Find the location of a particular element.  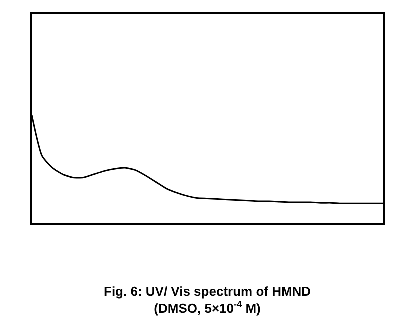

text: Fig. 6: UV/ Vis spectrum of HMND (DMSO, 5×10$^{-4}$ M) is located at coordinates (208, 300).